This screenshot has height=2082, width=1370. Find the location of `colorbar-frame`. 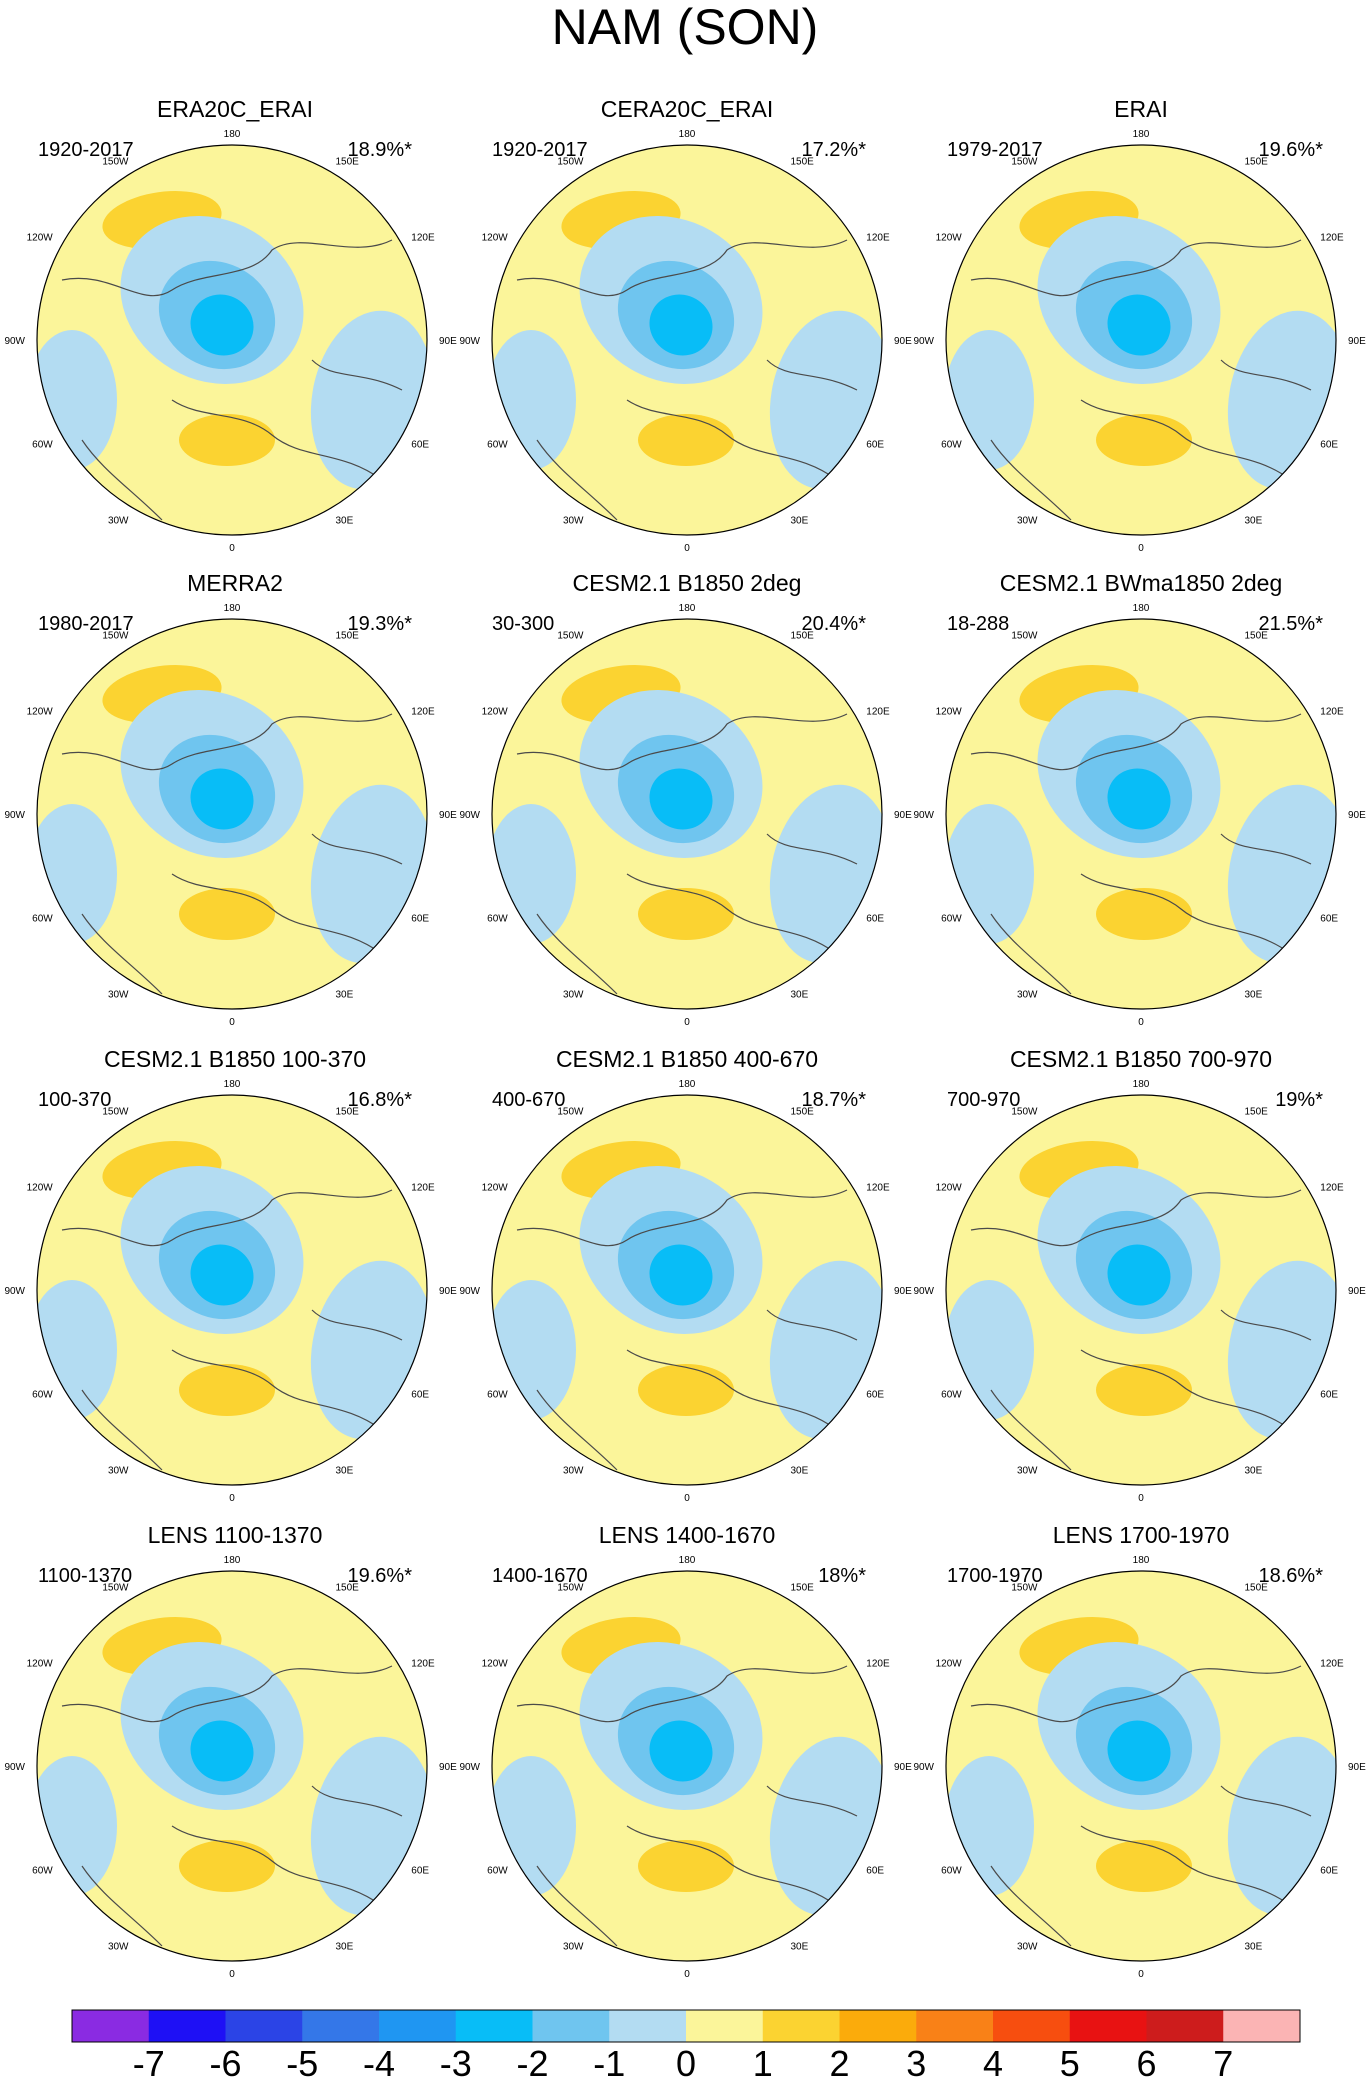

colorbar-frame is located at coordinates (686, 2026).